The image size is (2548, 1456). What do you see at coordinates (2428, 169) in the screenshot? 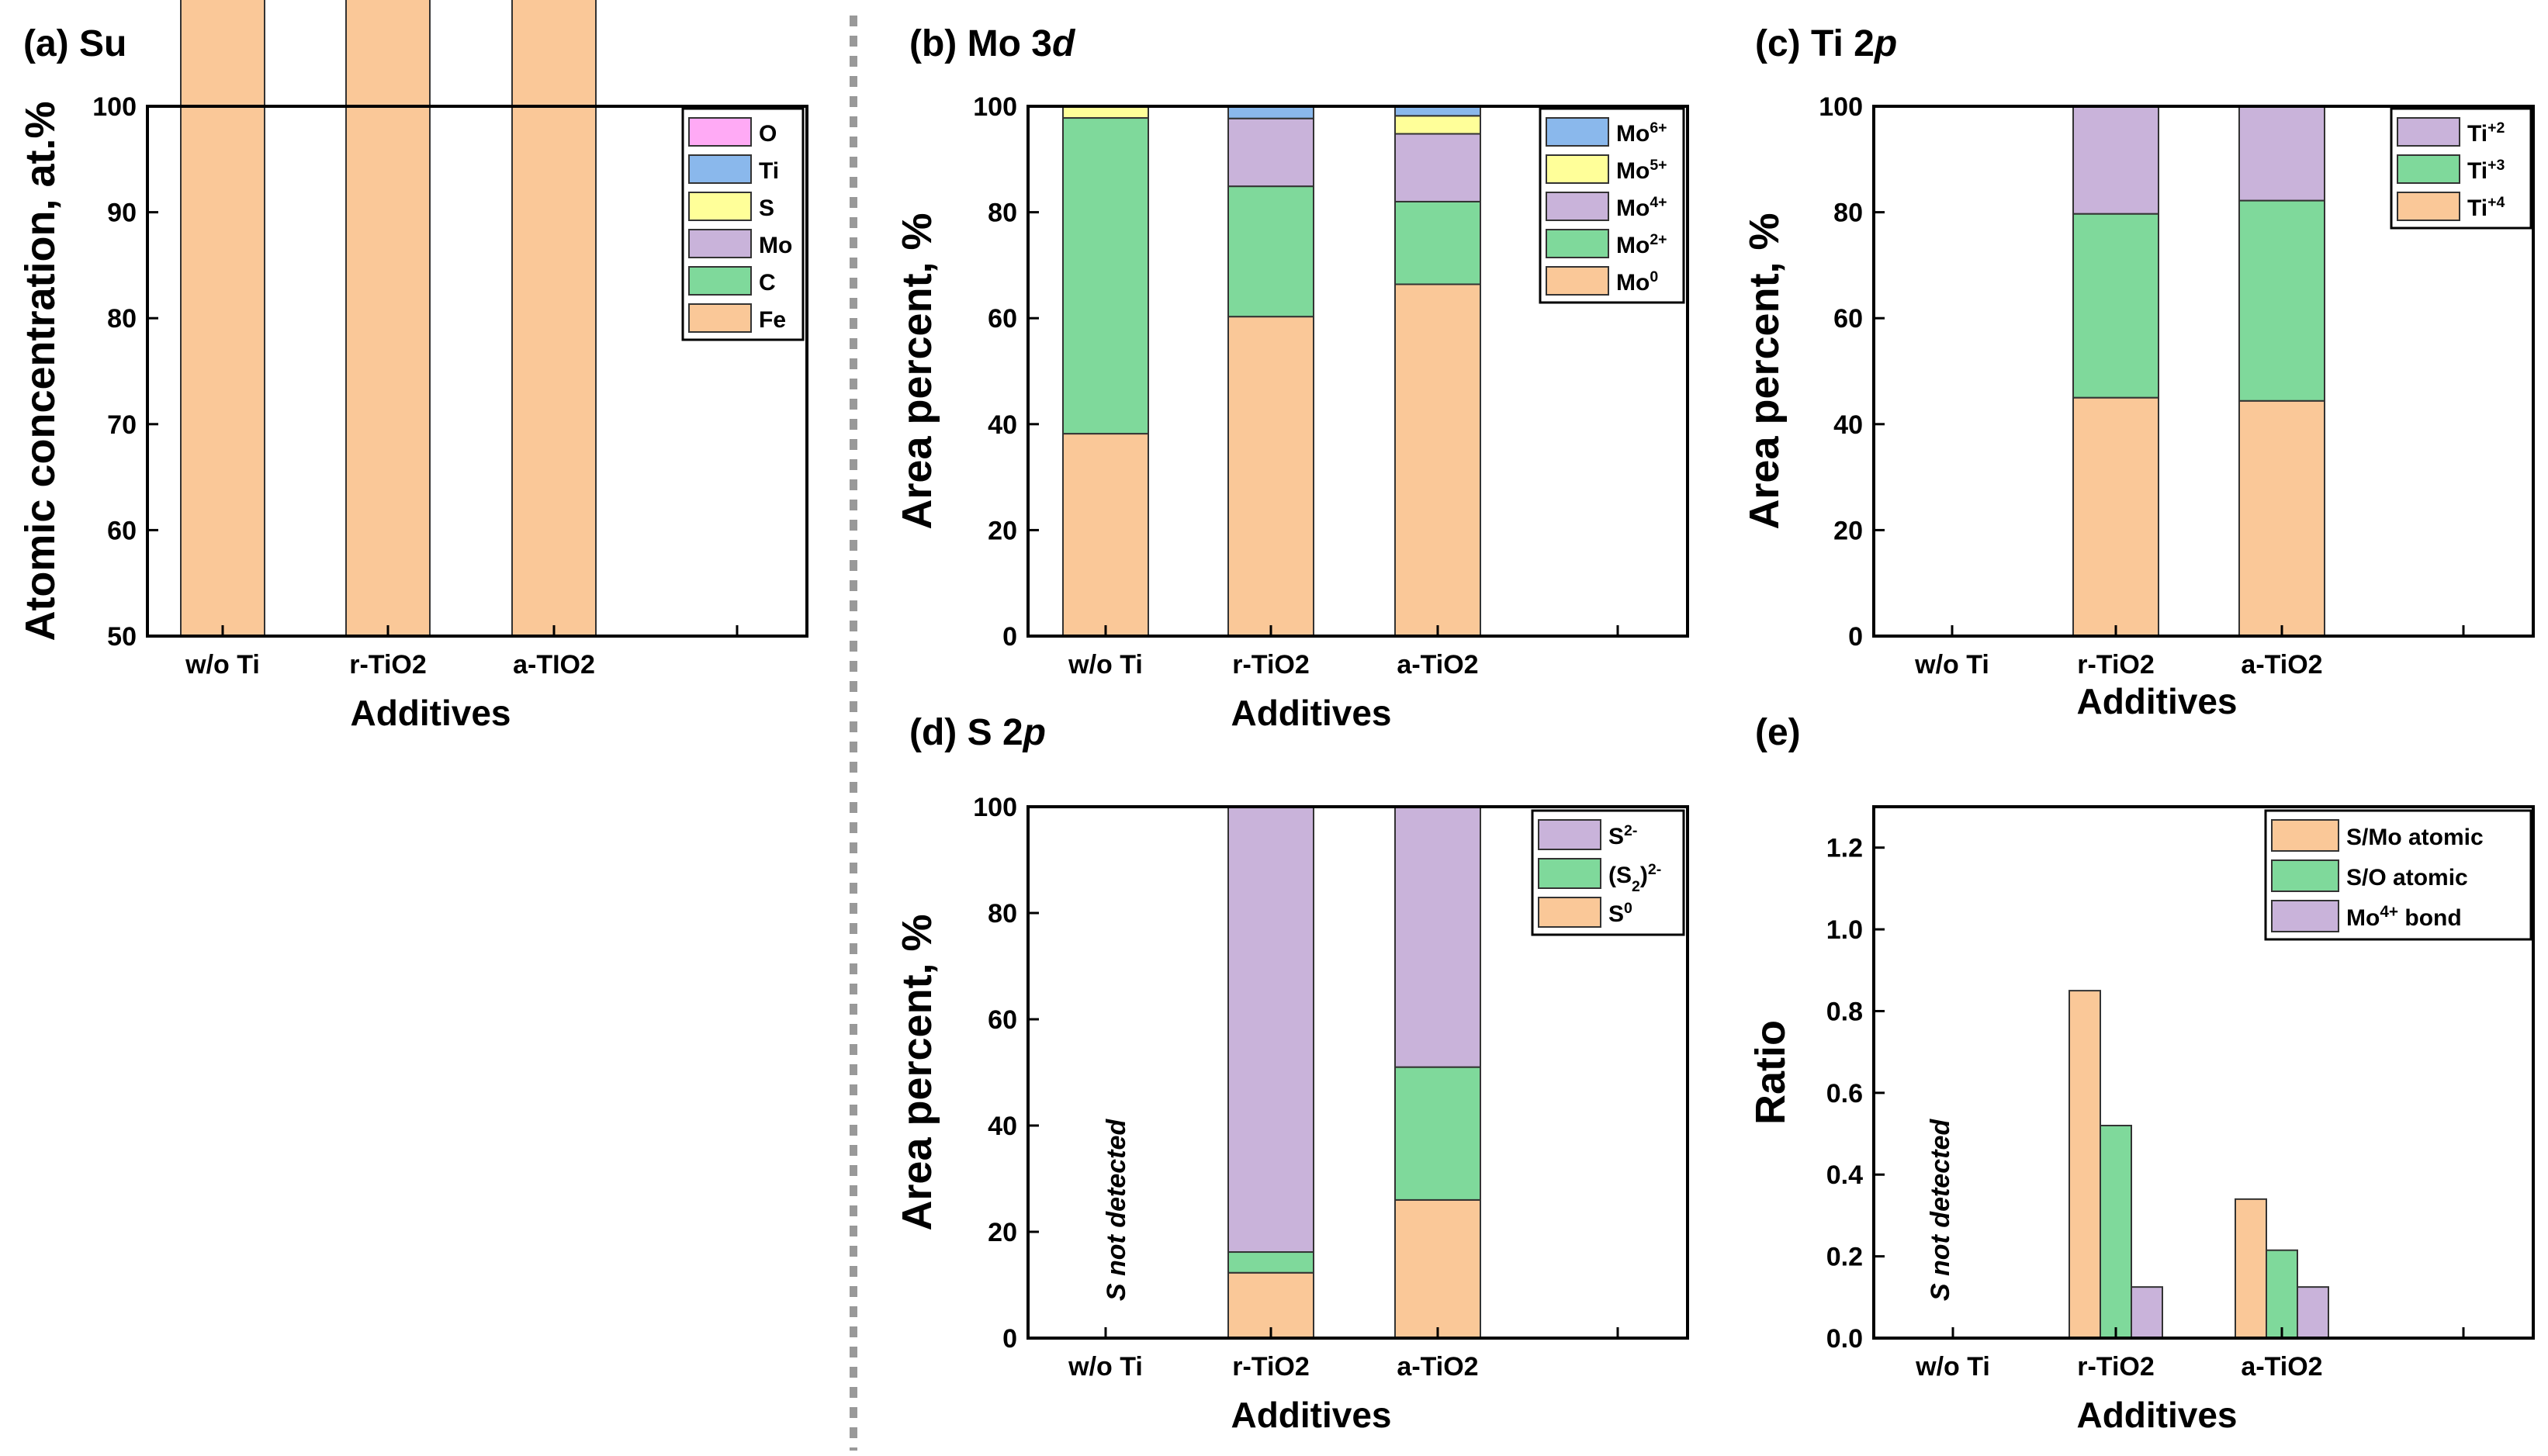
I see `legend-swatch-c-Ti+3` at bounding box center [2428, 169].